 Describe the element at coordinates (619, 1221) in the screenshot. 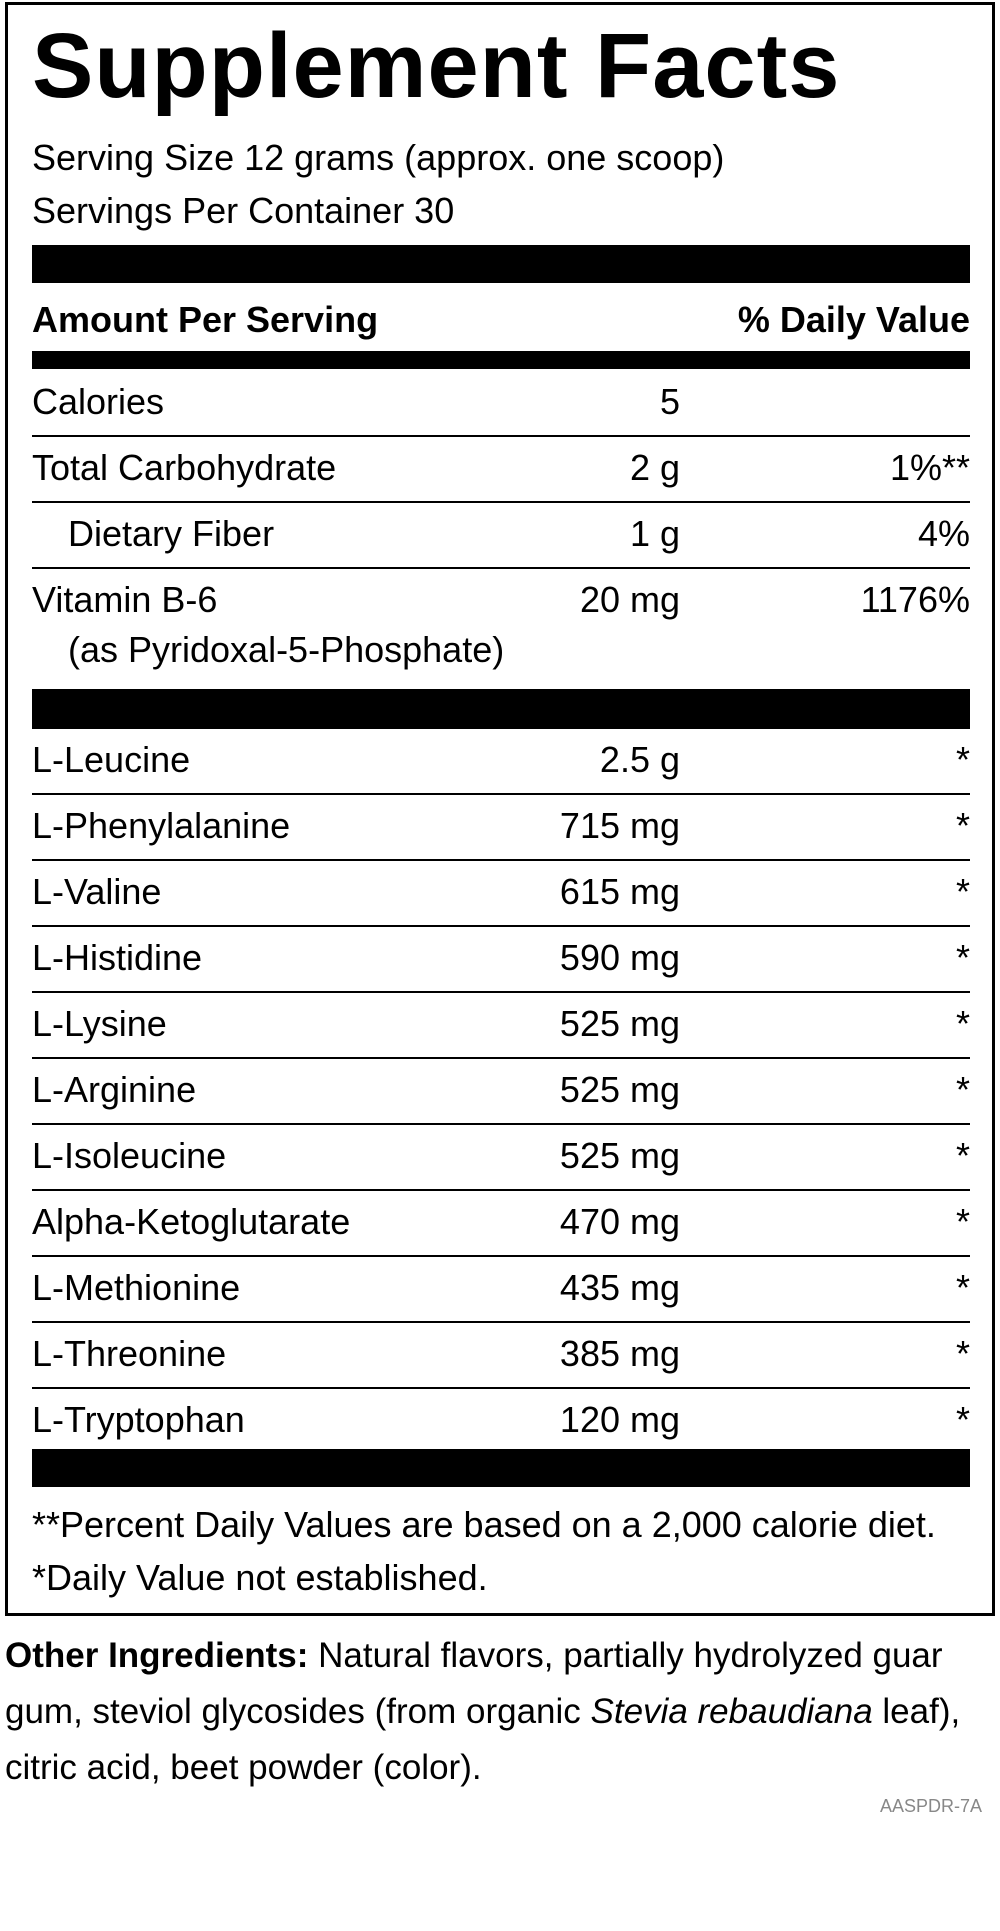

I see `row-amount: 470 mg` at that location.